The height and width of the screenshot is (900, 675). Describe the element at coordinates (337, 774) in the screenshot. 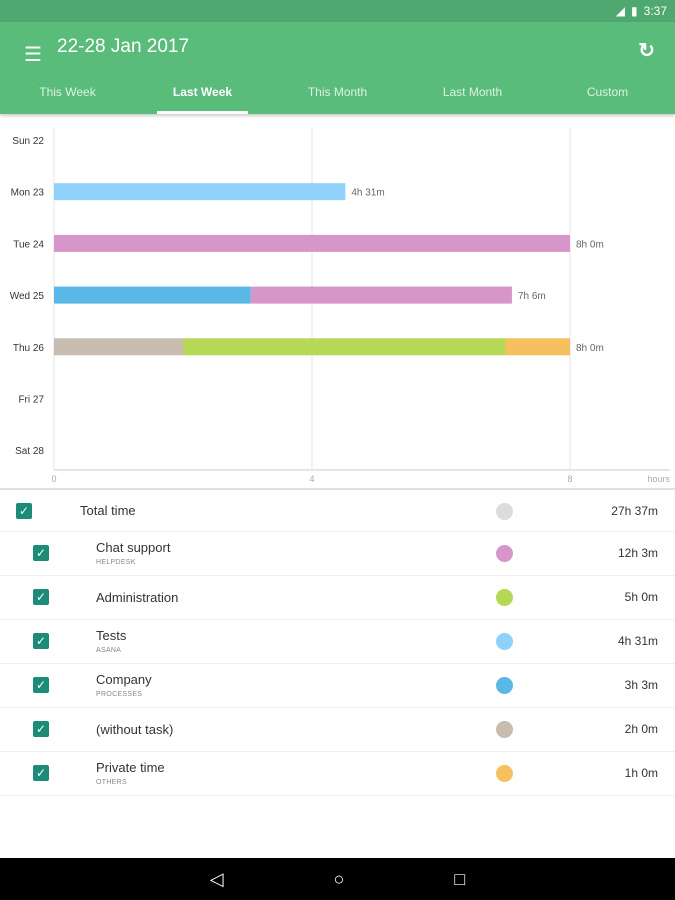

I see `list-item: ✓ Private time OTHERS 1h 0m` at that location.